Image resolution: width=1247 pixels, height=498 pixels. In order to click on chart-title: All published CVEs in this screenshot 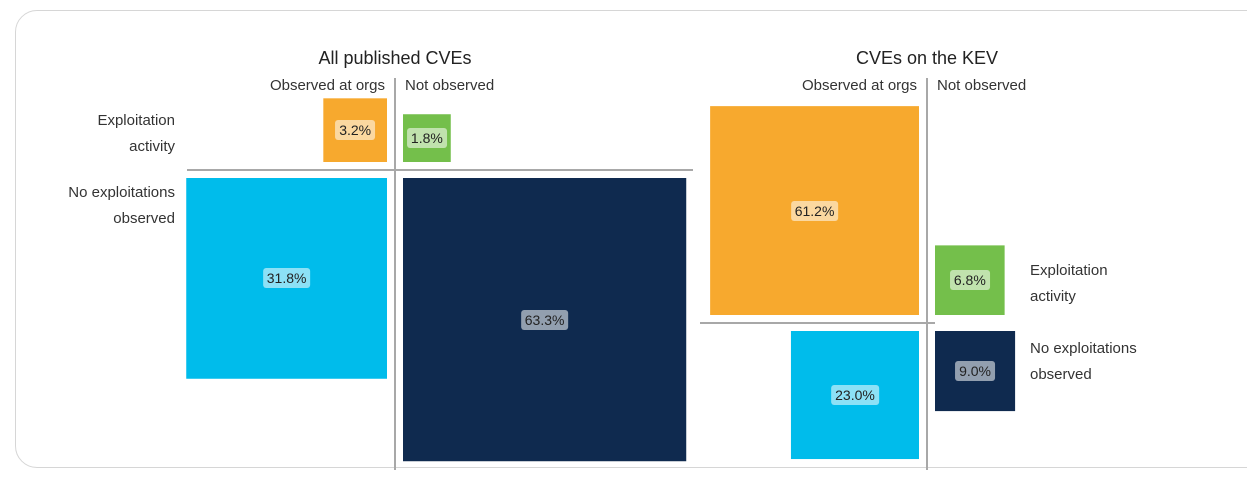, I will do `click(395, 58)`.